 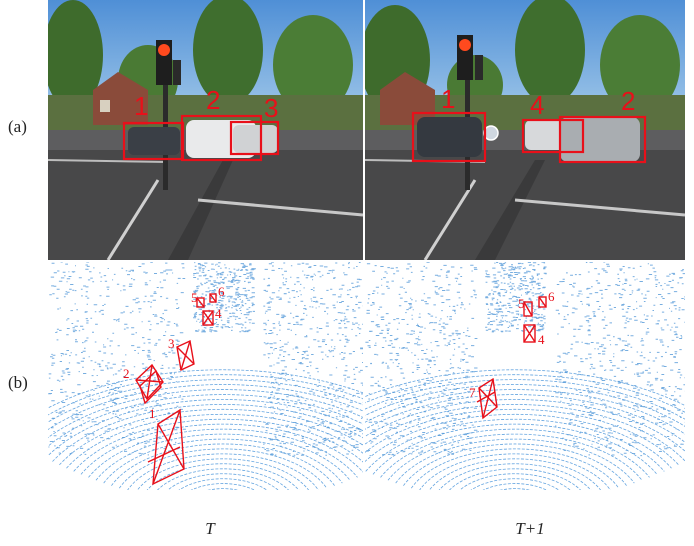 I want to click on row-label-b: (b), so click(x=18, y=382).